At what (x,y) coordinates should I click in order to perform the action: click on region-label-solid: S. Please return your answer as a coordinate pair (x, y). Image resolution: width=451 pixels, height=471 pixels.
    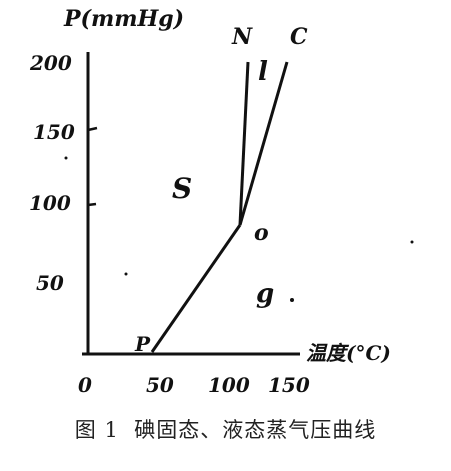
    Looking at the image, I should click on (182, 188).